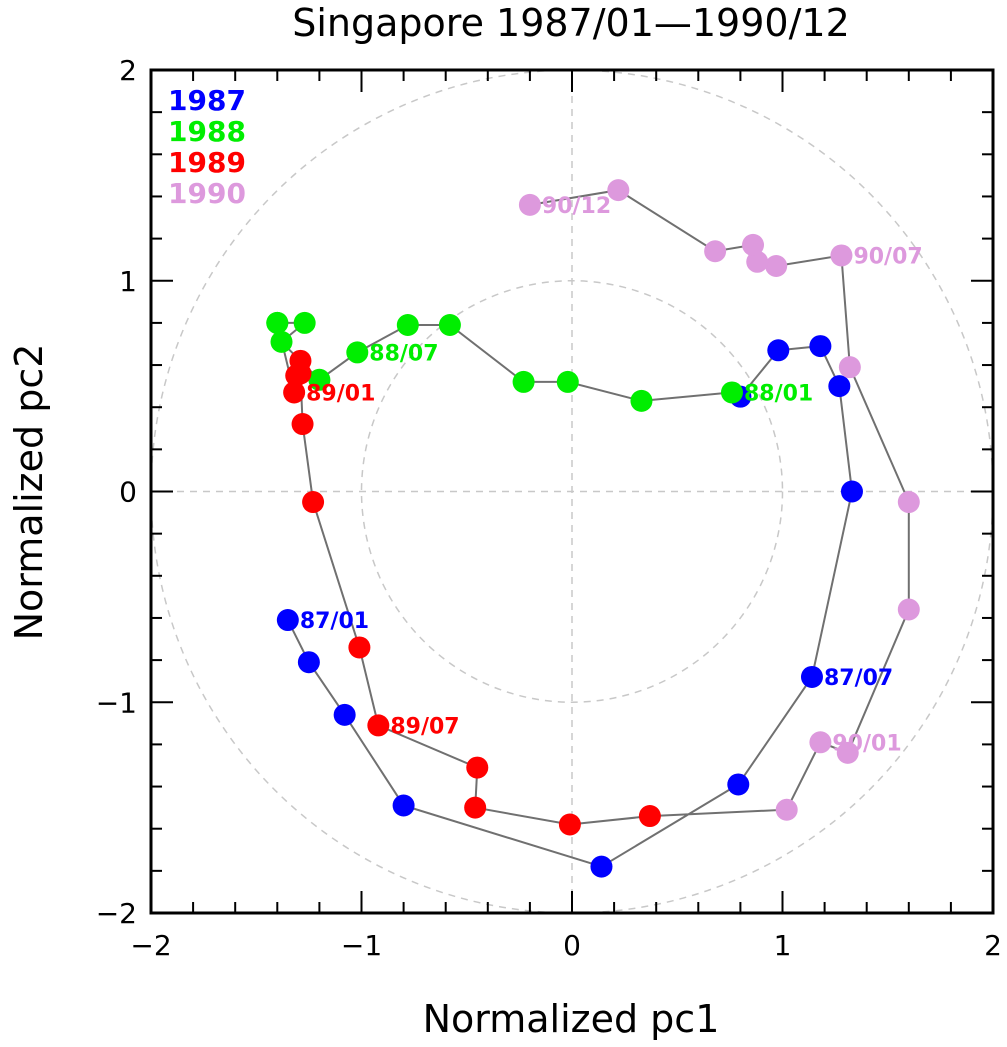  What do you see at coordinates (504, 361) in the screenshot?
I see `series-1988` at bounding box center [504, 361].